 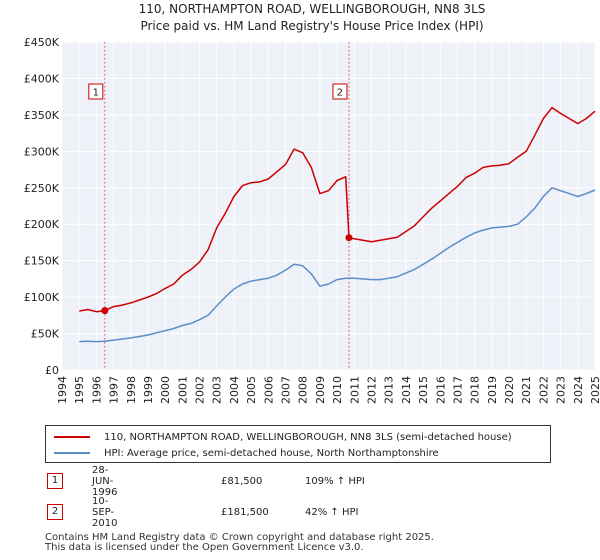 What do you see at coordinates (42, 115) in the screenshot?
I see `y-tick-label: £350K` at bounding box center [42, 115].